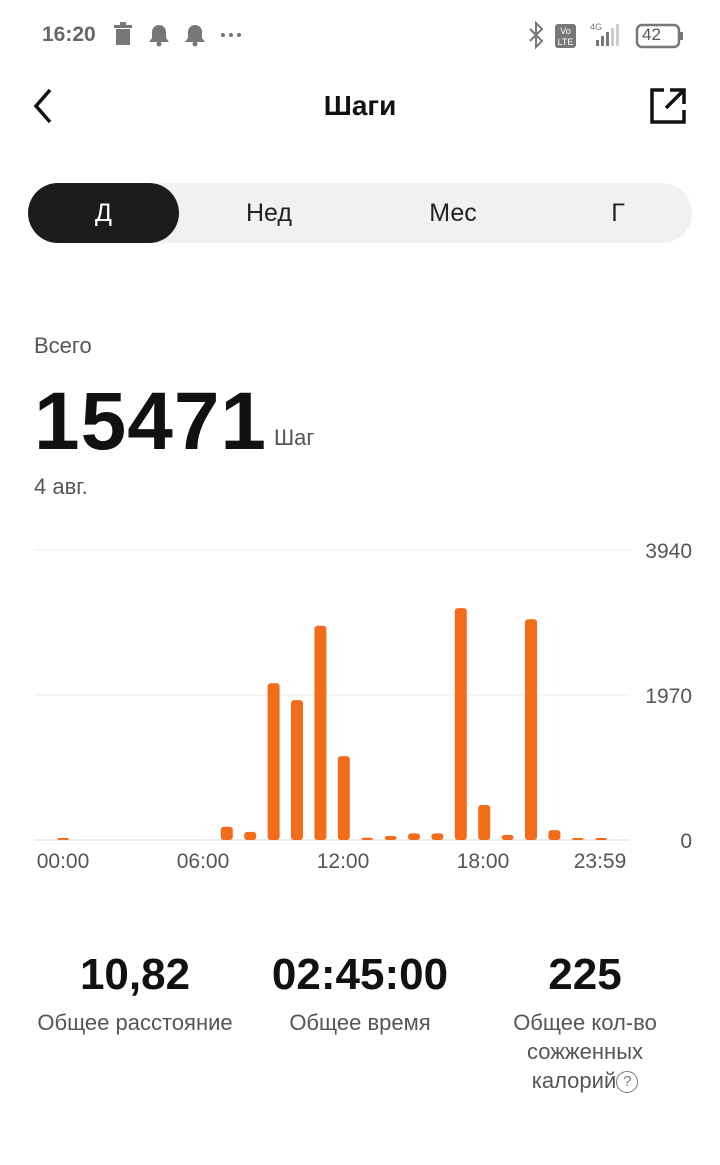 The image size is (720, 1165). I want to click on y-tick-label: 3940, so click(668, 551).